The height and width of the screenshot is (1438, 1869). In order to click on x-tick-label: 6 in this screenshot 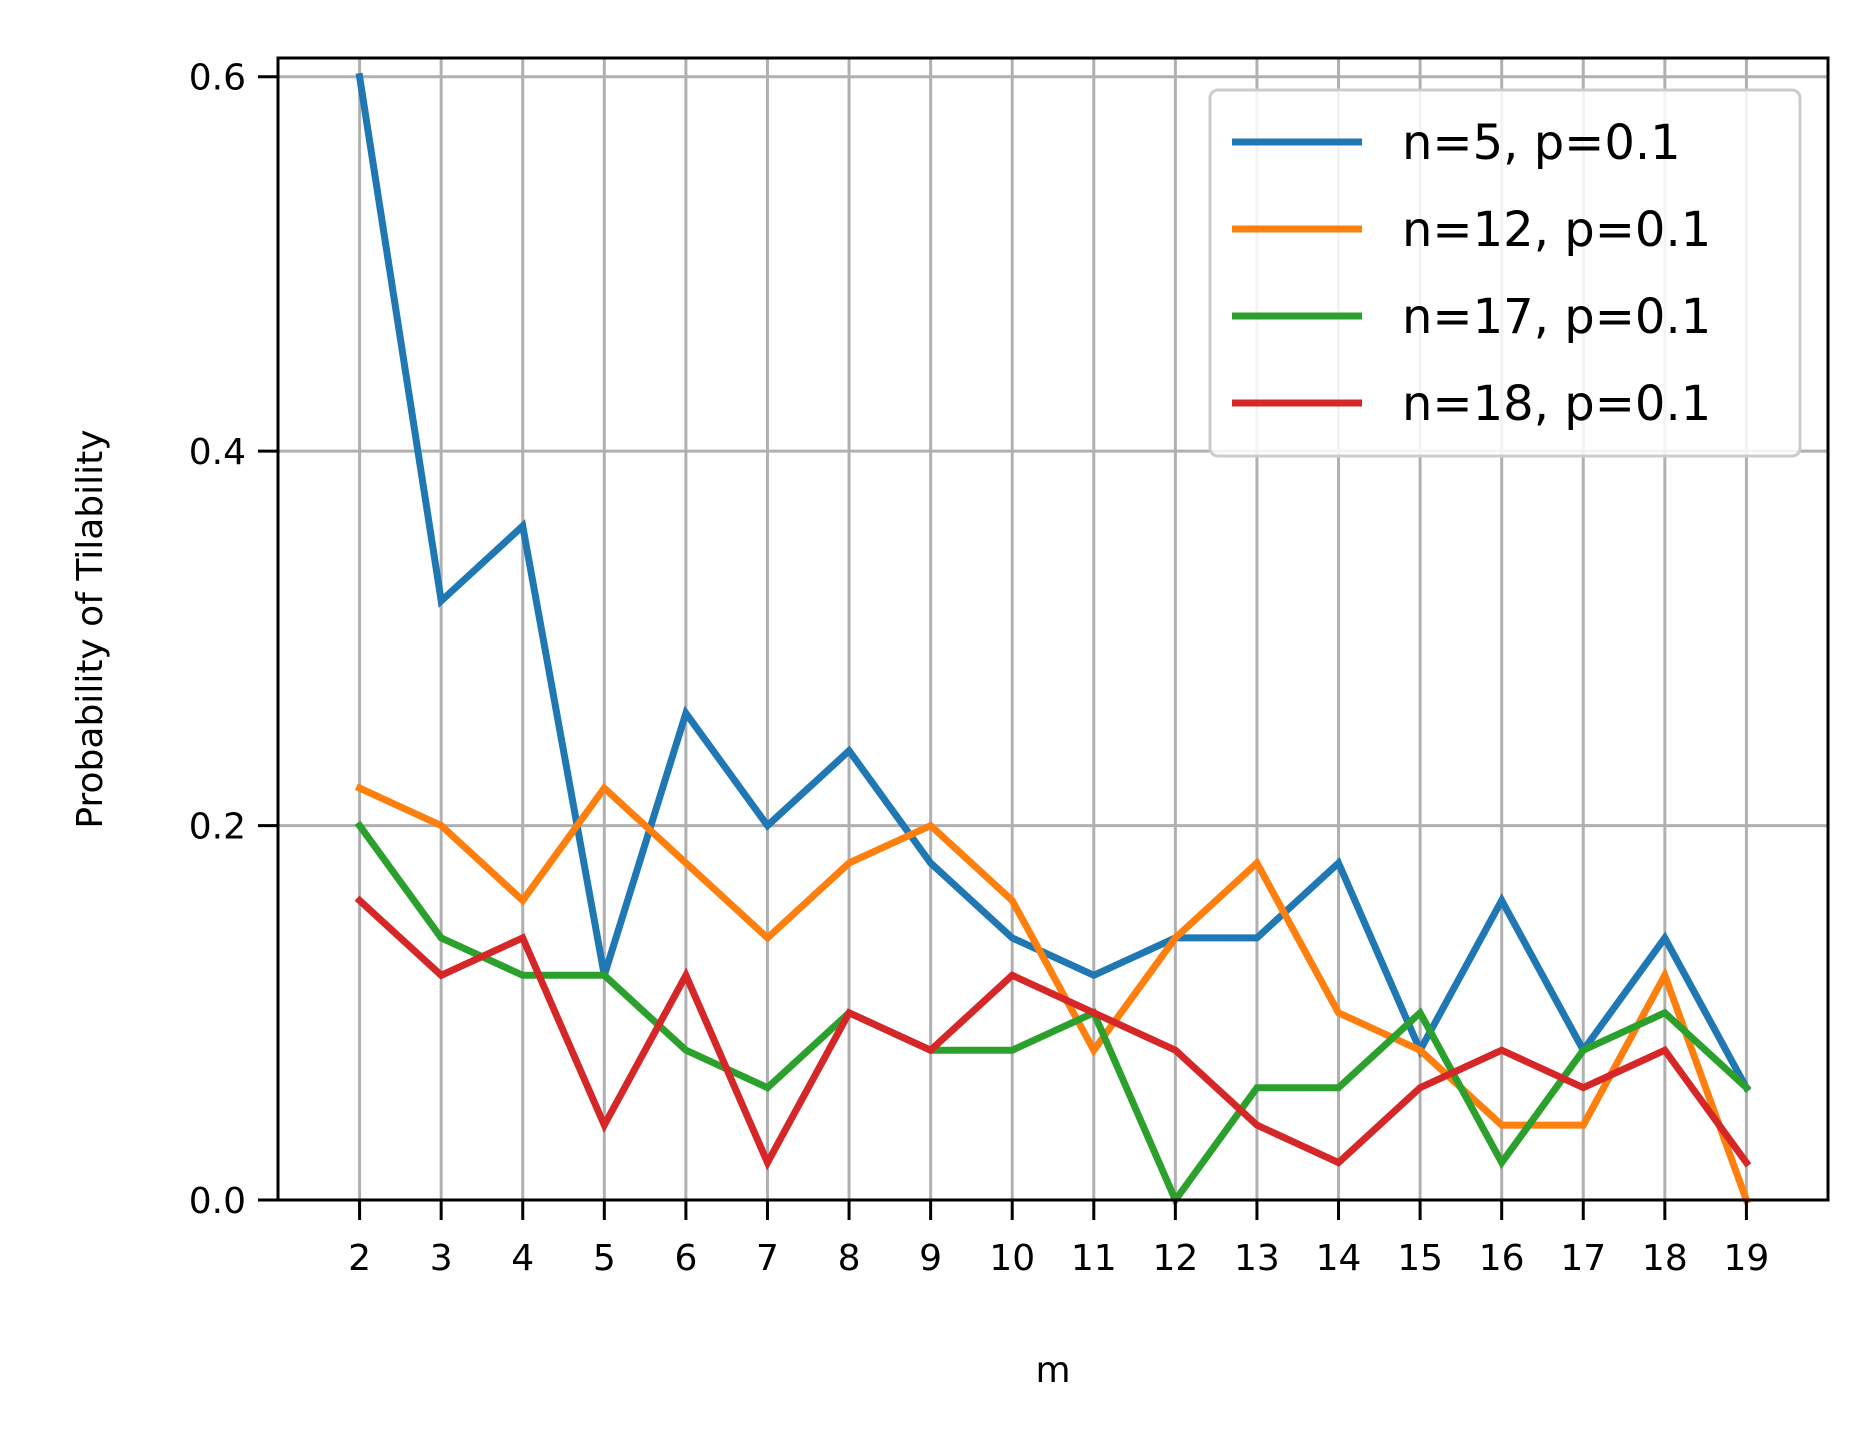, I will do `click(685, 1258)`.